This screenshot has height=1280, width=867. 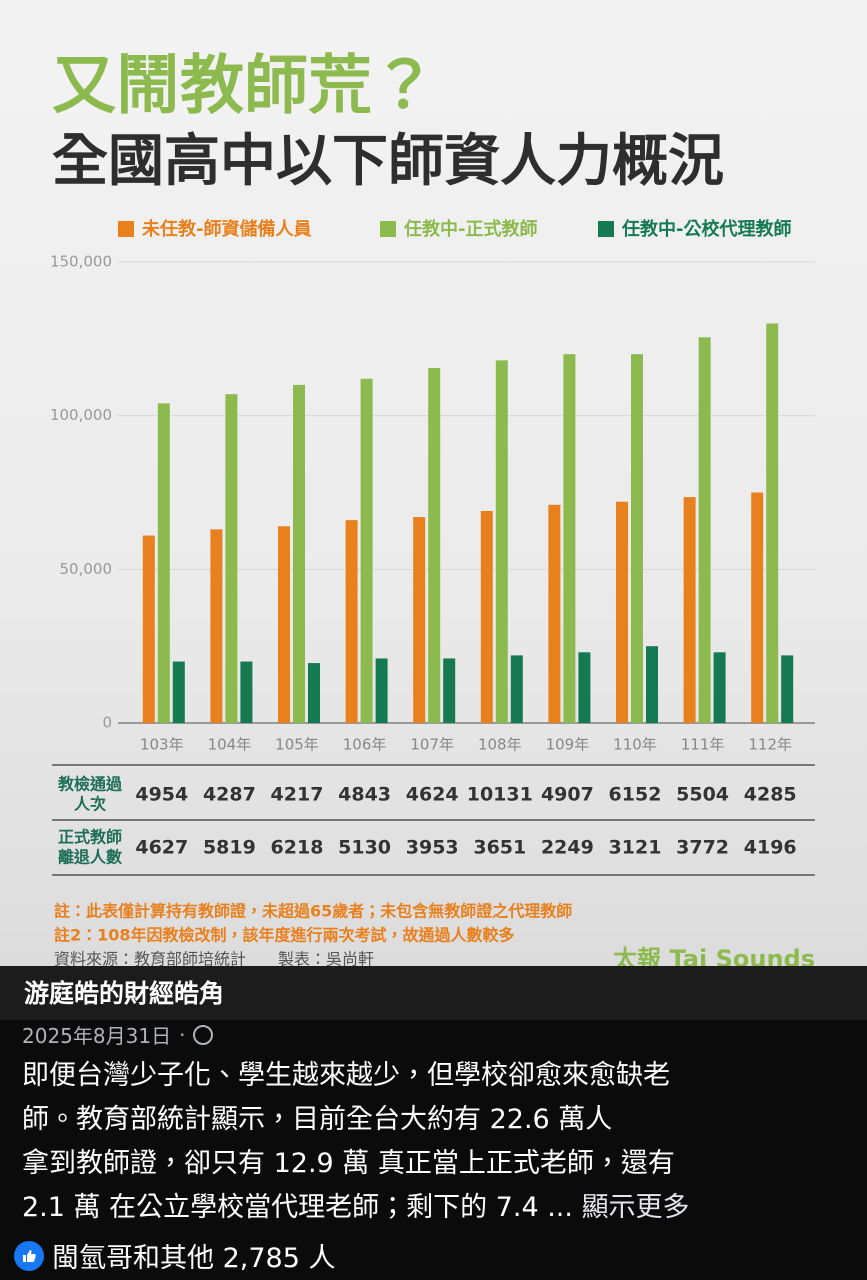 I want to click on x-tick-label: 106年, so click(x=365, y=745).